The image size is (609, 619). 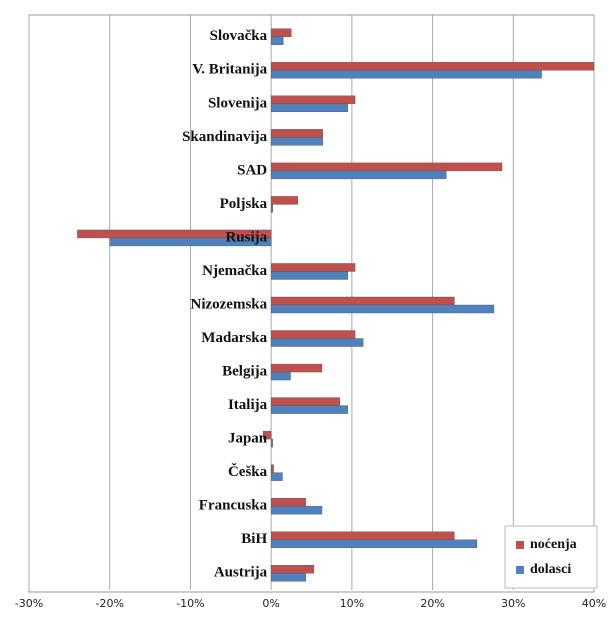 I want to click on category-label: Nizozemska, so click(x=228, y=304).